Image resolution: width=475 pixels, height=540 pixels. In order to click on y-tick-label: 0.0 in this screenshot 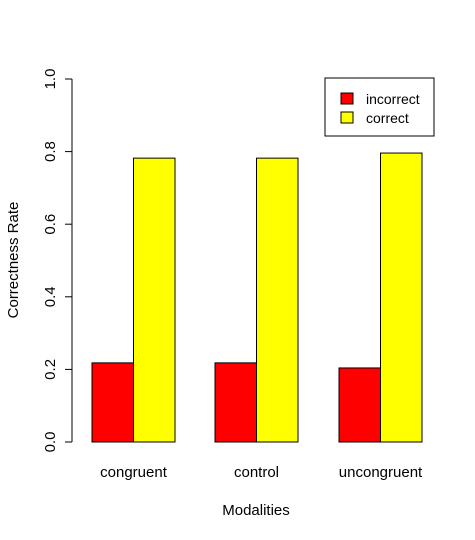, I will do `click(50, 442)`.